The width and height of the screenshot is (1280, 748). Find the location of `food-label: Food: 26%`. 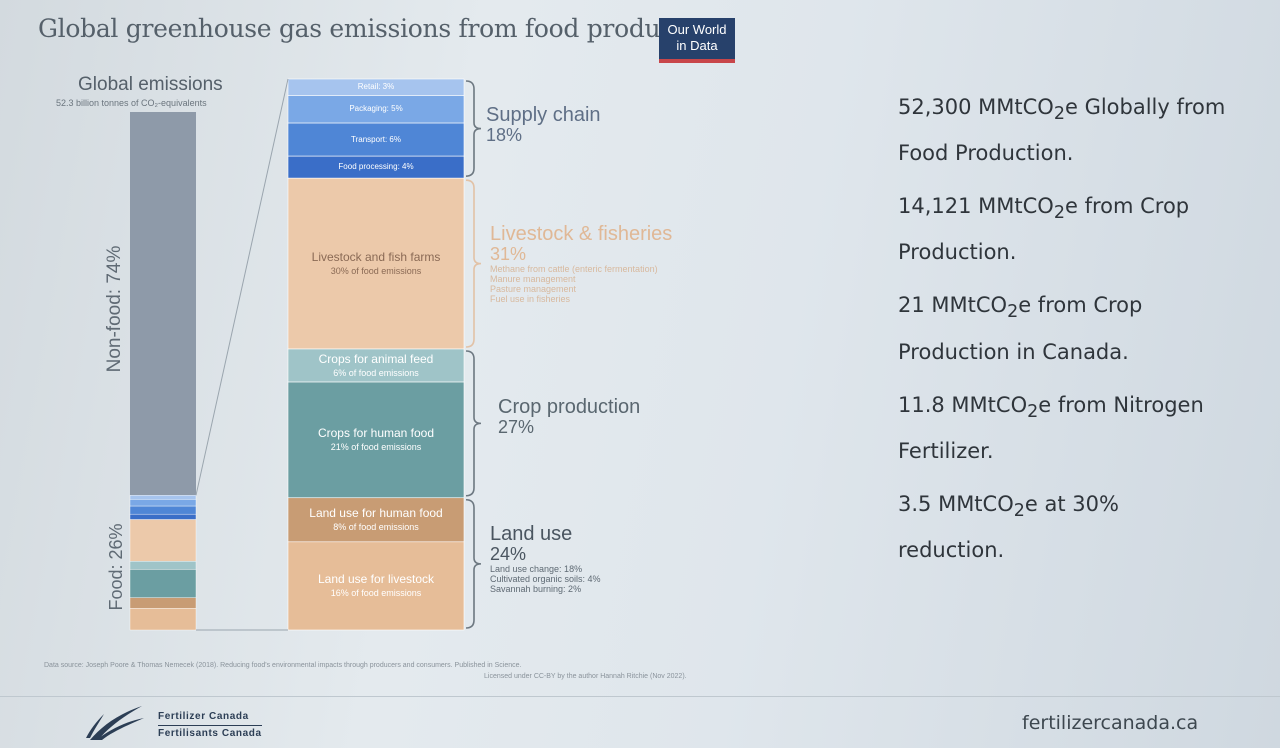

food-label: Food: 26% is located at coordinates (116, 567).